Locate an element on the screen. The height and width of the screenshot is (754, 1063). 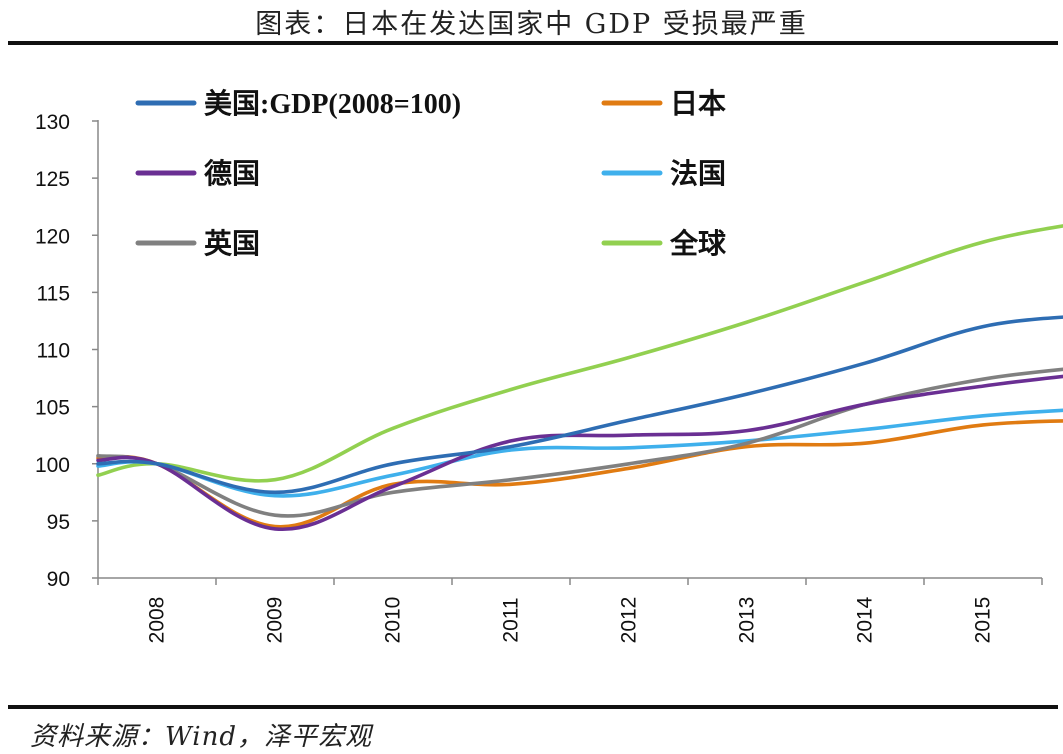
legend-label-5: 全球 is located at coordinates (698, 243).